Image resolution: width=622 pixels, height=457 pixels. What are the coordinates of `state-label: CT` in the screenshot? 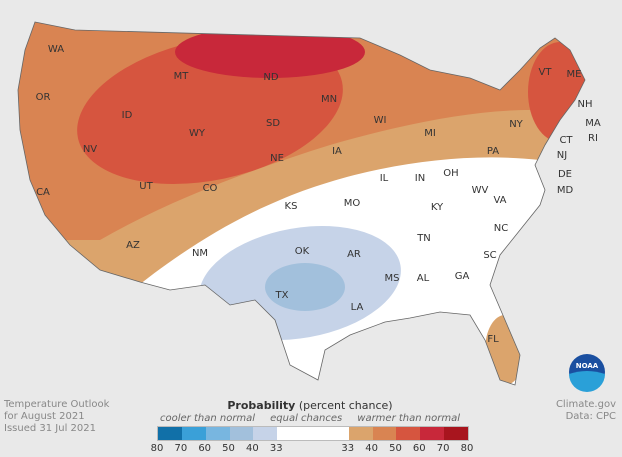 It's located at (566, 140).